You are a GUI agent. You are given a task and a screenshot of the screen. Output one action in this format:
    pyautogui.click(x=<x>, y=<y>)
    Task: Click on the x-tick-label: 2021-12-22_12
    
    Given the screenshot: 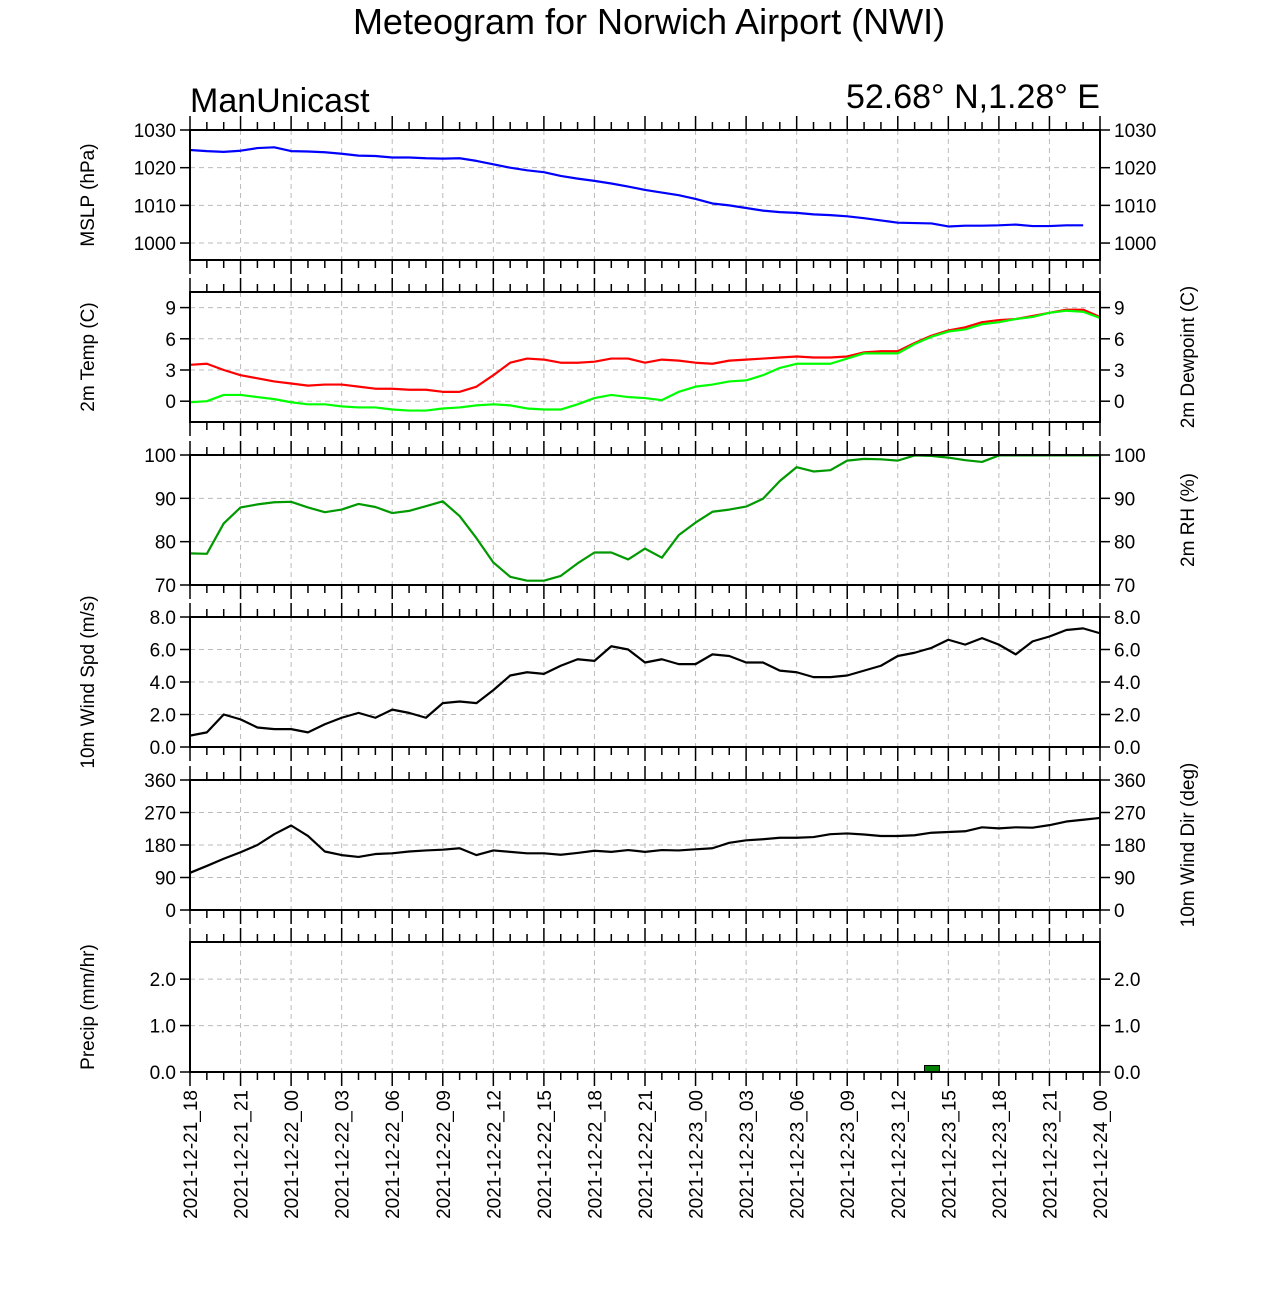 What is the action you would take?
    pyautogui.click(x=494, y=1154)
    